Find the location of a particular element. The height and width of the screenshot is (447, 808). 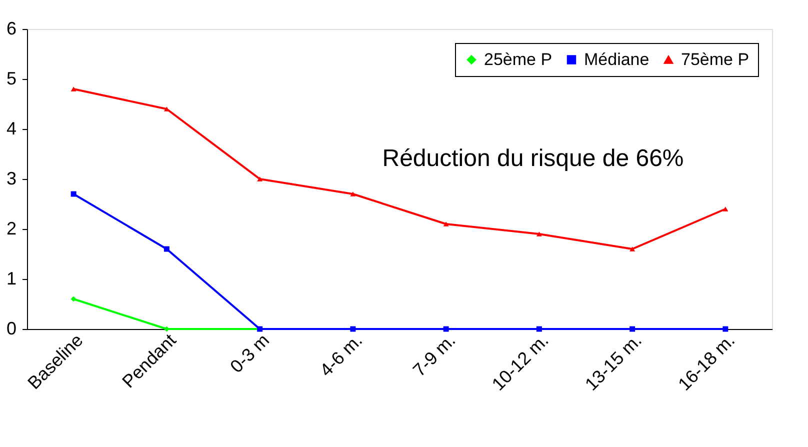

y-tick-label: 1 is located at coordinates (11, 278).